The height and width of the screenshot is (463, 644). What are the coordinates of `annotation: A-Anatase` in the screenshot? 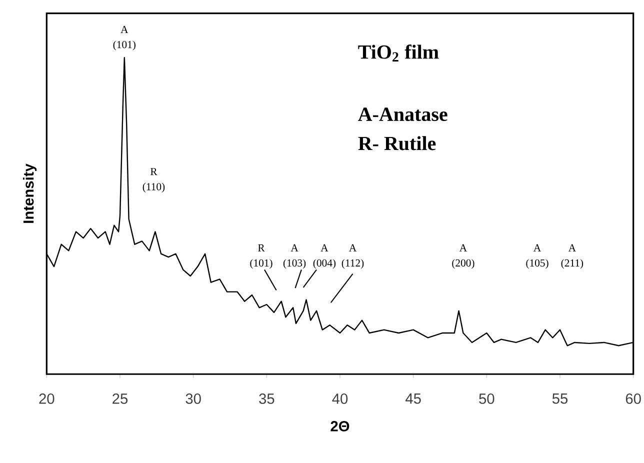 It's located at (403, 115).